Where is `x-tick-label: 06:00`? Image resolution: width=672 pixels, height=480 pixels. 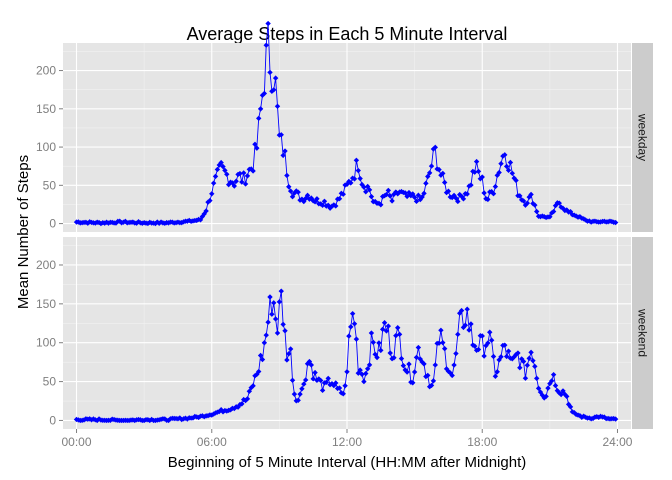
x-tick-label: 06:00 is located at coordinates (212, 442).